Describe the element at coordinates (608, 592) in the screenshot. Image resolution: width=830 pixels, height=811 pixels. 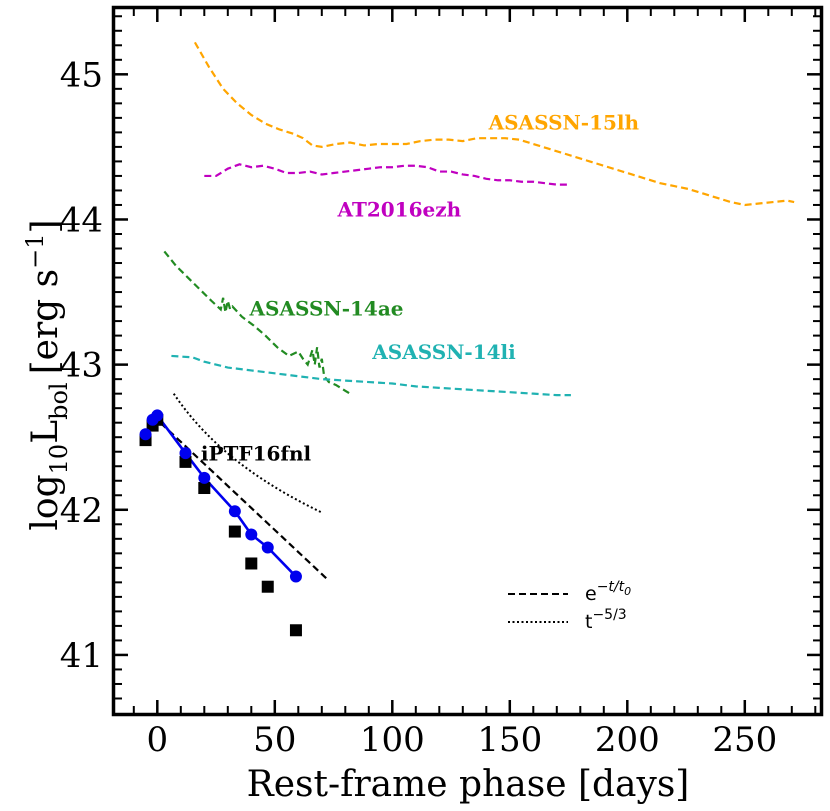
I see `legend-exp-label: e−t/t0` at that location.